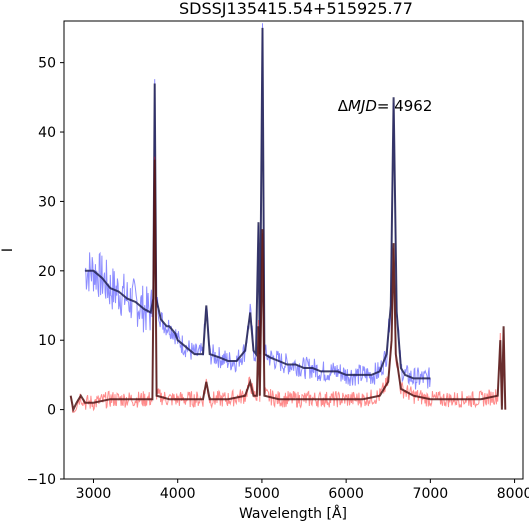 Image resolution: width=529 pixels, height=525 pixels. What do you see at coordinates (47, 133) in the screenshot?
I see `y-tick-label: 40` at bounding box center [47, 133].